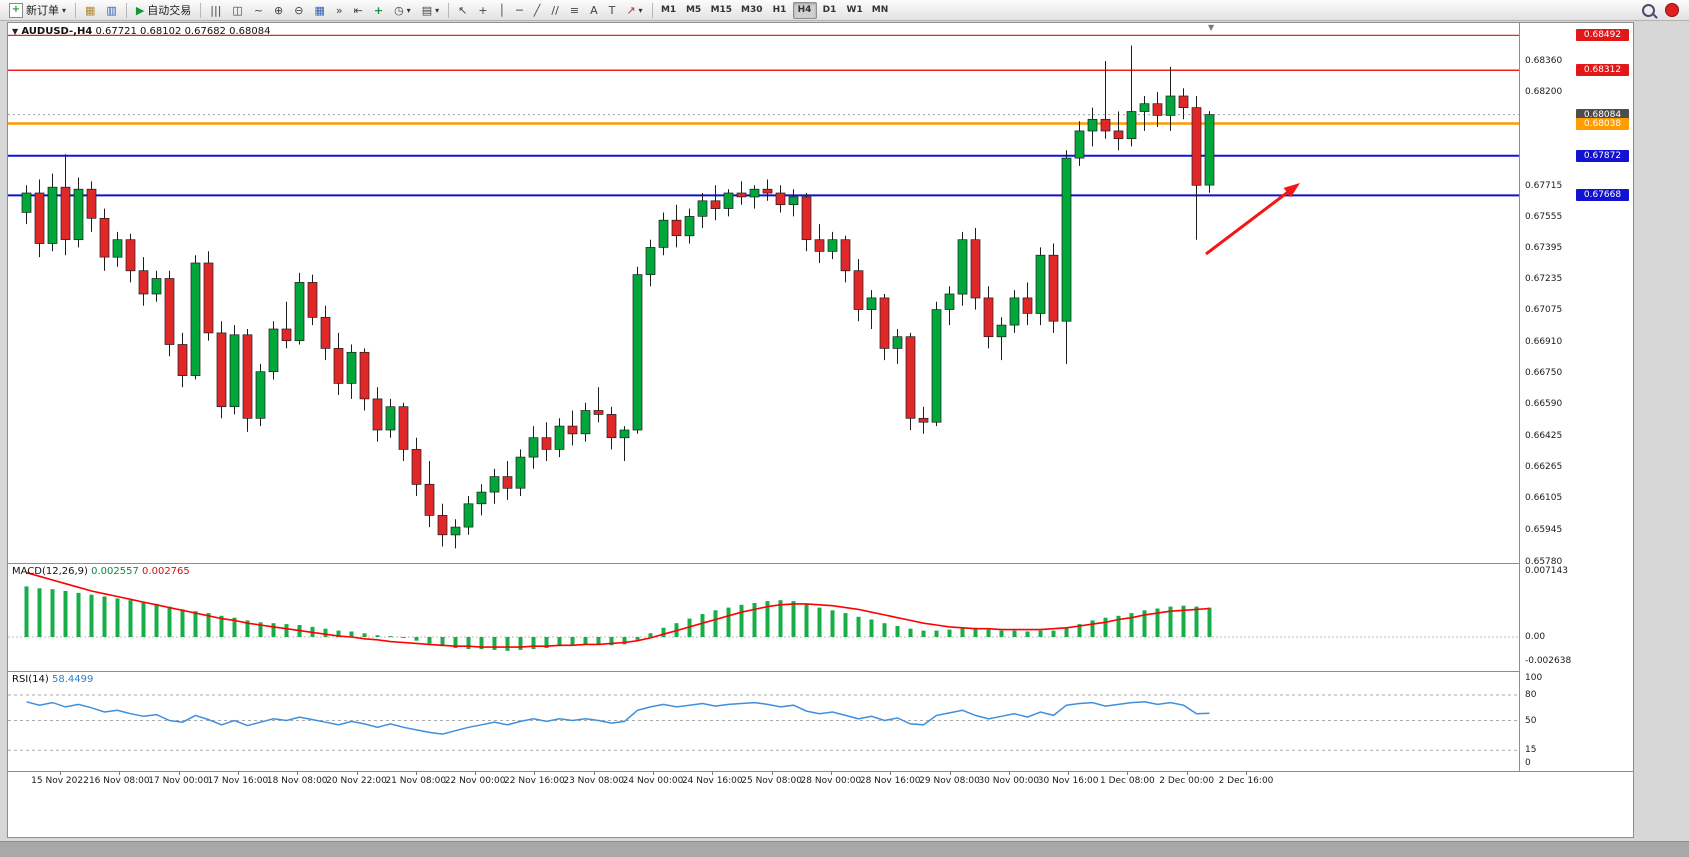 The height and width of the screenshot is (857, 1689). I want to click on charts-window-button: ▦, so click(90, 10).